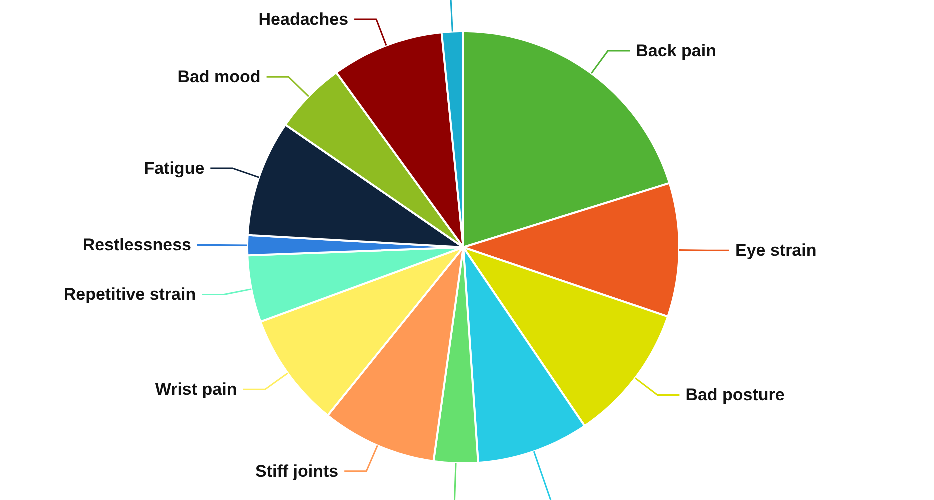 The height and width of the screenshot is (500, 934). What do you see at coordinates (735, 395) in the screenshot?
I see `slice-label: Bad posture` at bounding box center [735, 395].